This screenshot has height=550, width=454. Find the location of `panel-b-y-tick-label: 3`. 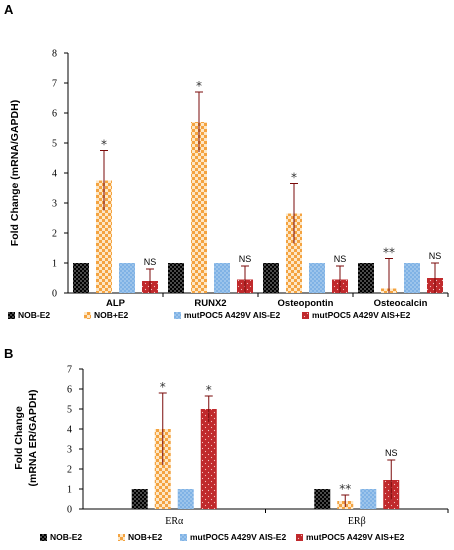

panel-b-y-tick-label: 3 is located at coordinates (69, 450).